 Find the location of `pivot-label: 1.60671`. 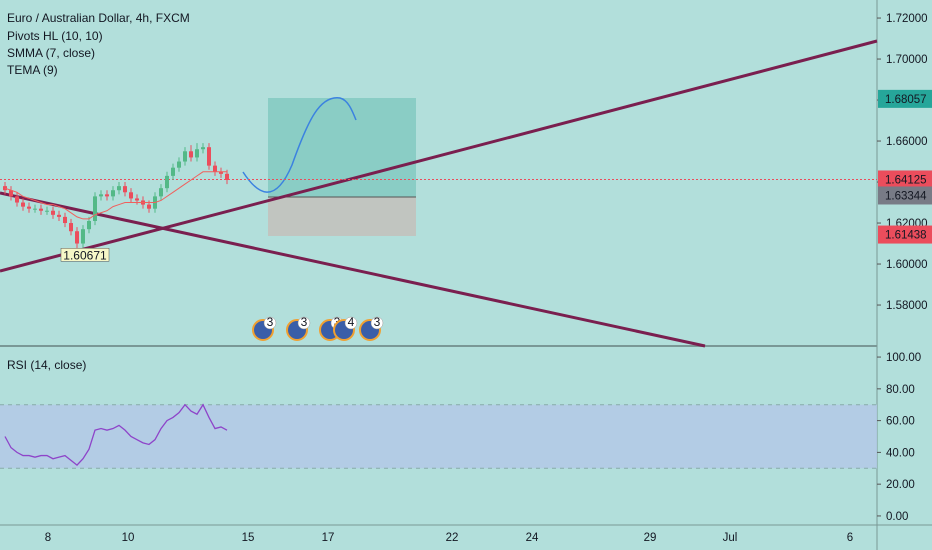

pivot-label: 1.60671 is located at coordinates (85, 255).